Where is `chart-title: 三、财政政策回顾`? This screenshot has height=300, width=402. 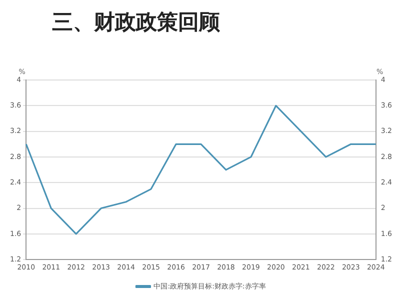 chart-title: 三、财政政策回顾 is located at coordinates (136, 22).